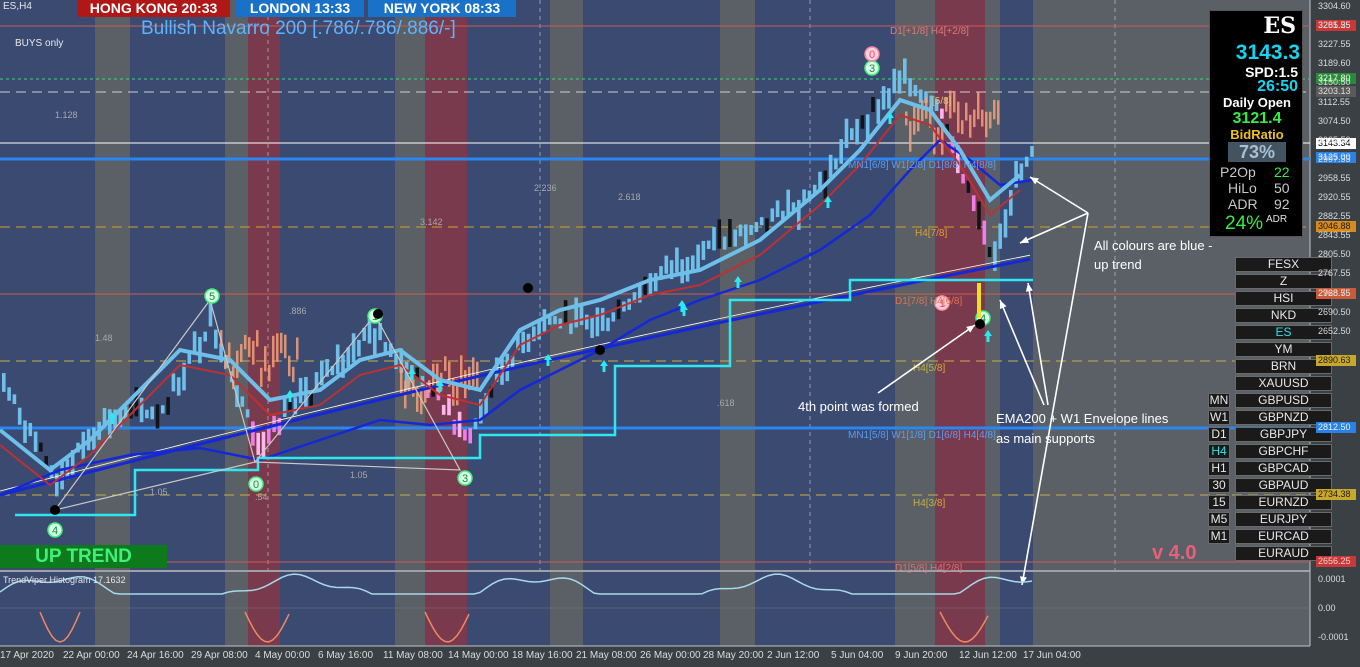 This screenshot has width=1360, height=667. What do you see at coordinates (155, 655) in the screenshot?
I see `time-axis-label: 24 Apr 16:00` at bounding box center [155, 655].